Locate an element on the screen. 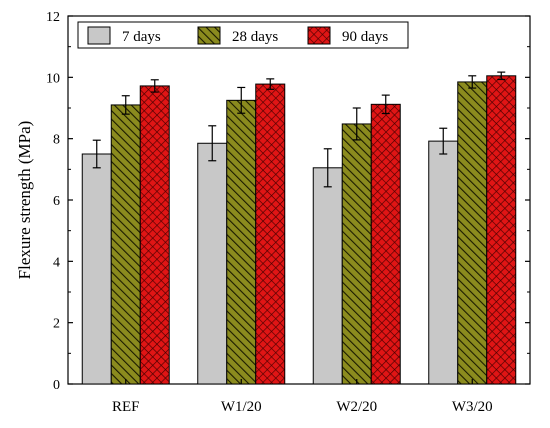  y-tick-label: 4 is located at coordinates (56, 262).